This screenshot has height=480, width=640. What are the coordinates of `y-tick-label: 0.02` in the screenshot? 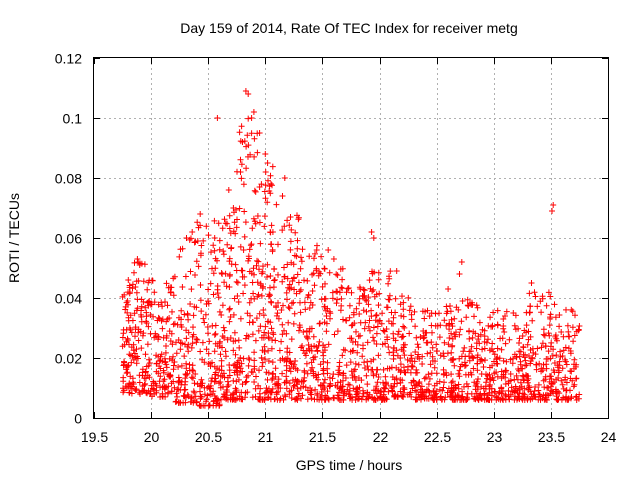 It's located at (68, 359).